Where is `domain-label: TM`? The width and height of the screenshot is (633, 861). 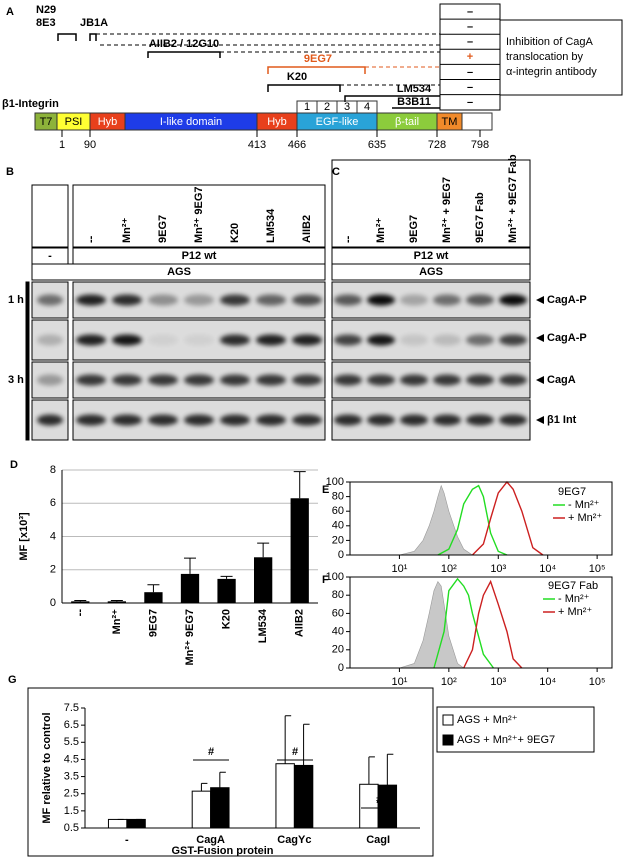 domain-label: TM is located at coordinates (450, 122).